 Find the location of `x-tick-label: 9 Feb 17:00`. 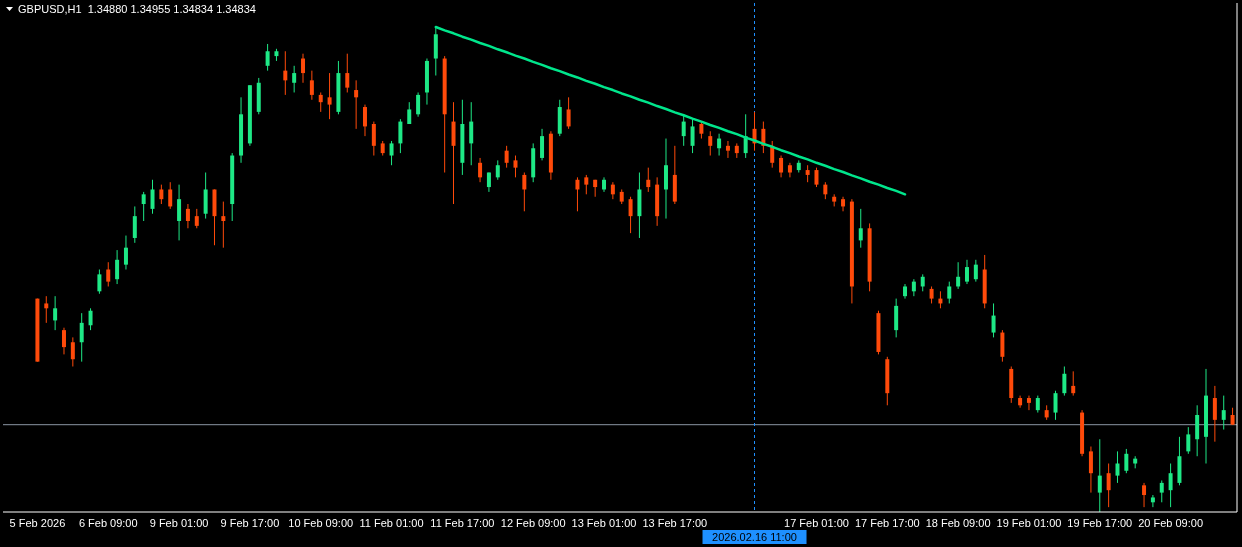

x-tick-label: 9 Feb 17:00 is located at coordinates (250, 523).